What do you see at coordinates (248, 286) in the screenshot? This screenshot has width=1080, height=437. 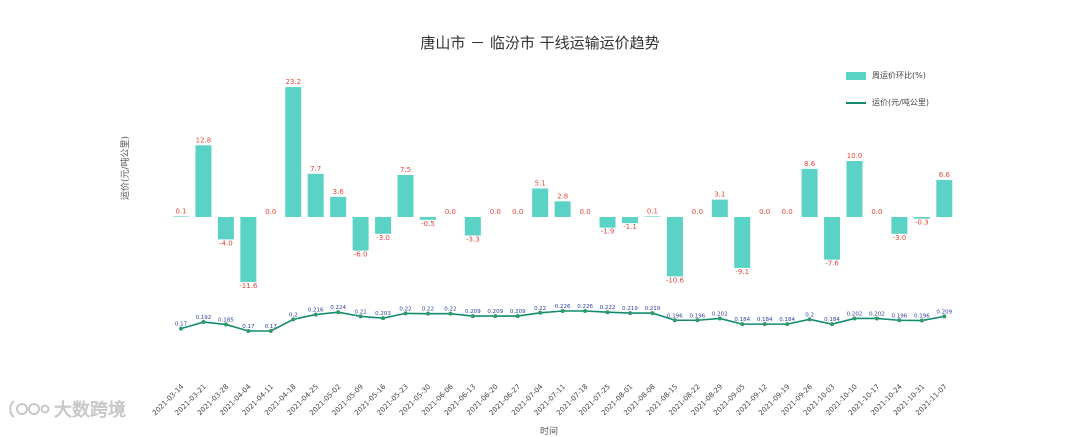 I see `bar-value-label: -11.6` at bounding box center [248, 286].